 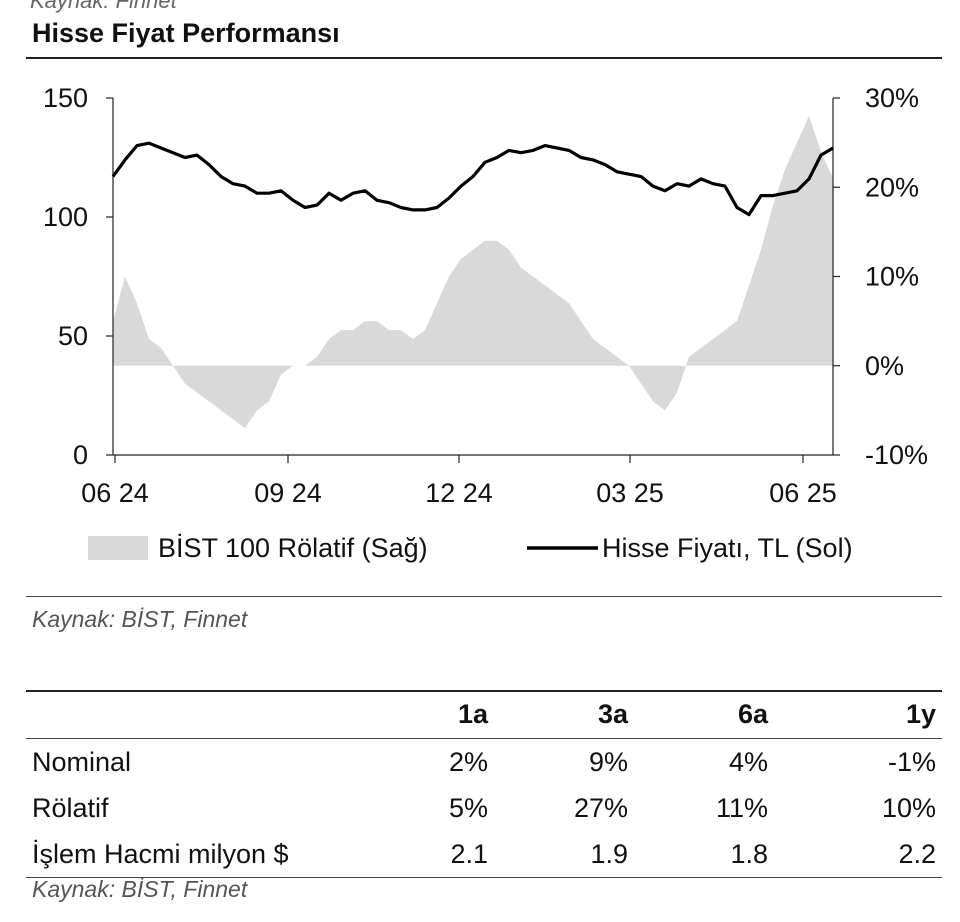 What do you see at coordinates (211, 715) in the screenshot?
I see `table-header-label` at bounding box center [211, 715].